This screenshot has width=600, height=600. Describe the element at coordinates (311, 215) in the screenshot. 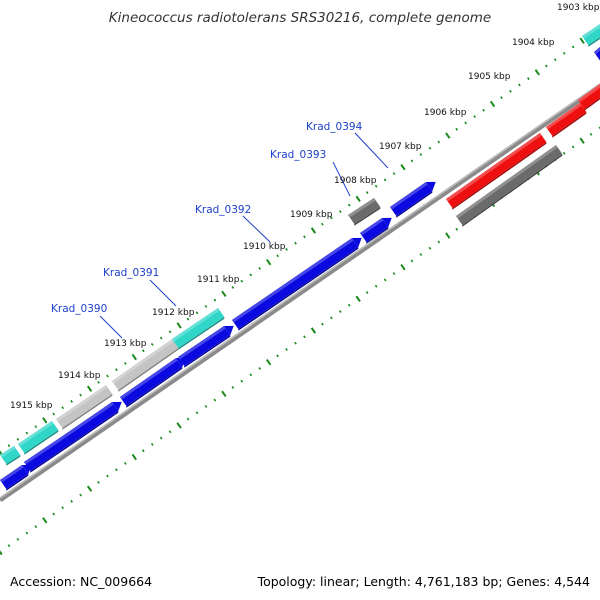

I see `kbp-label-1909: 1909 kbp` at that location.